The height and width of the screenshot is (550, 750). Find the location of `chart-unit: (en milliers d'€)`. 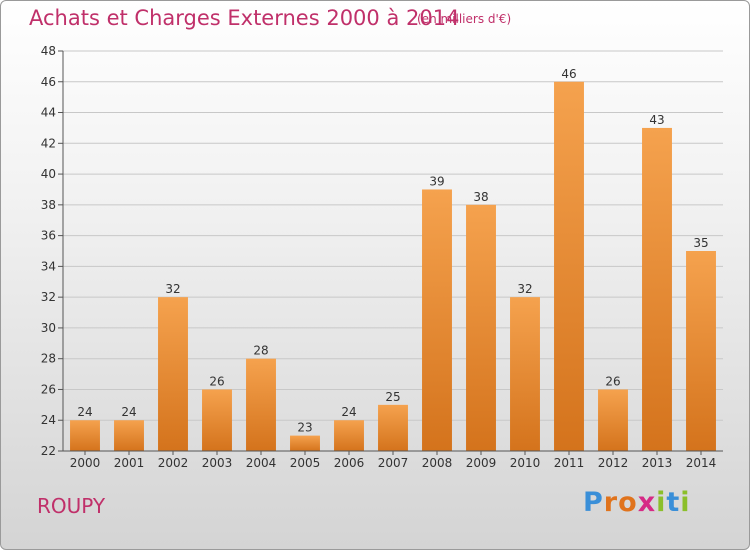

chart-unit: (en milliers d'€) is located at coordinates (464, 19).